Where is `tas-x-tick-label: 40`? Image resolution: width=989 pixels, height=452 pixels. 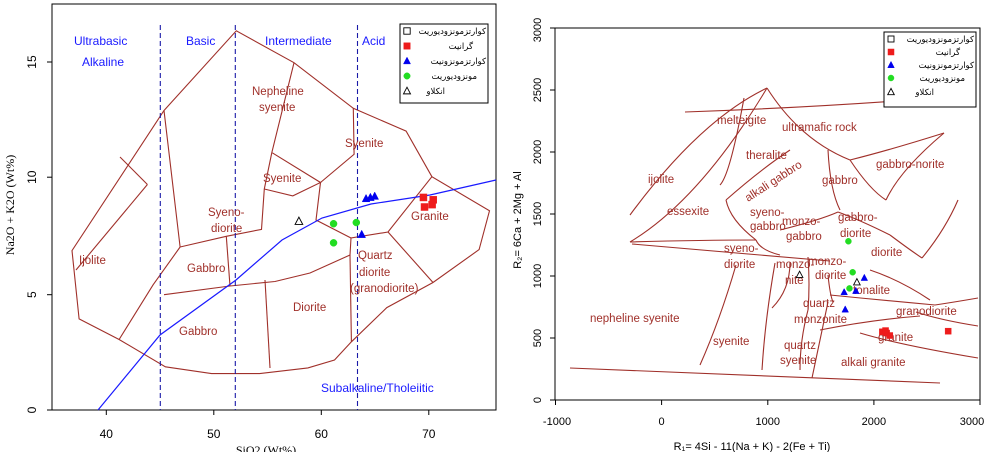 tas-x-tick-label: 40 is located at coordinates (107, 434).